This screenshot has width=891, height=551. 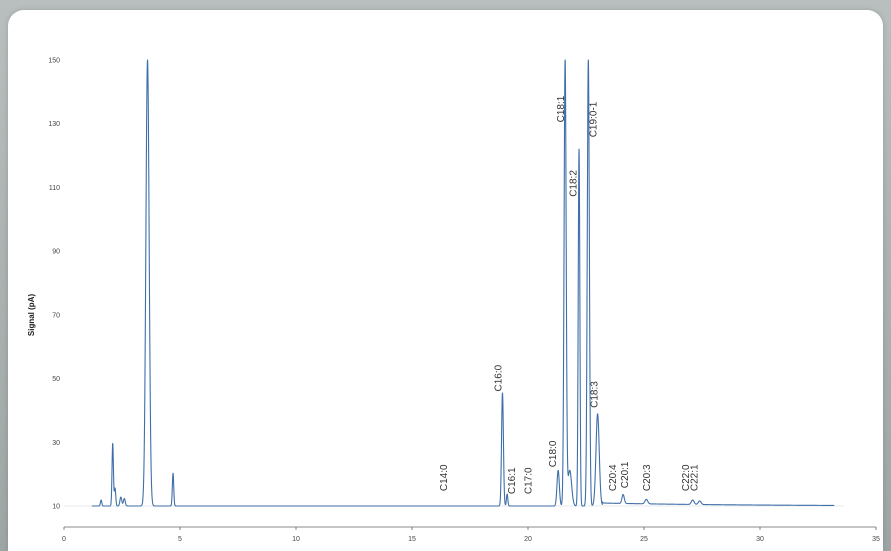 What do you see at coordinates (54, 124) in the screenshot?
I see `y-tick-label: 130` at bounding box center [54, 124].